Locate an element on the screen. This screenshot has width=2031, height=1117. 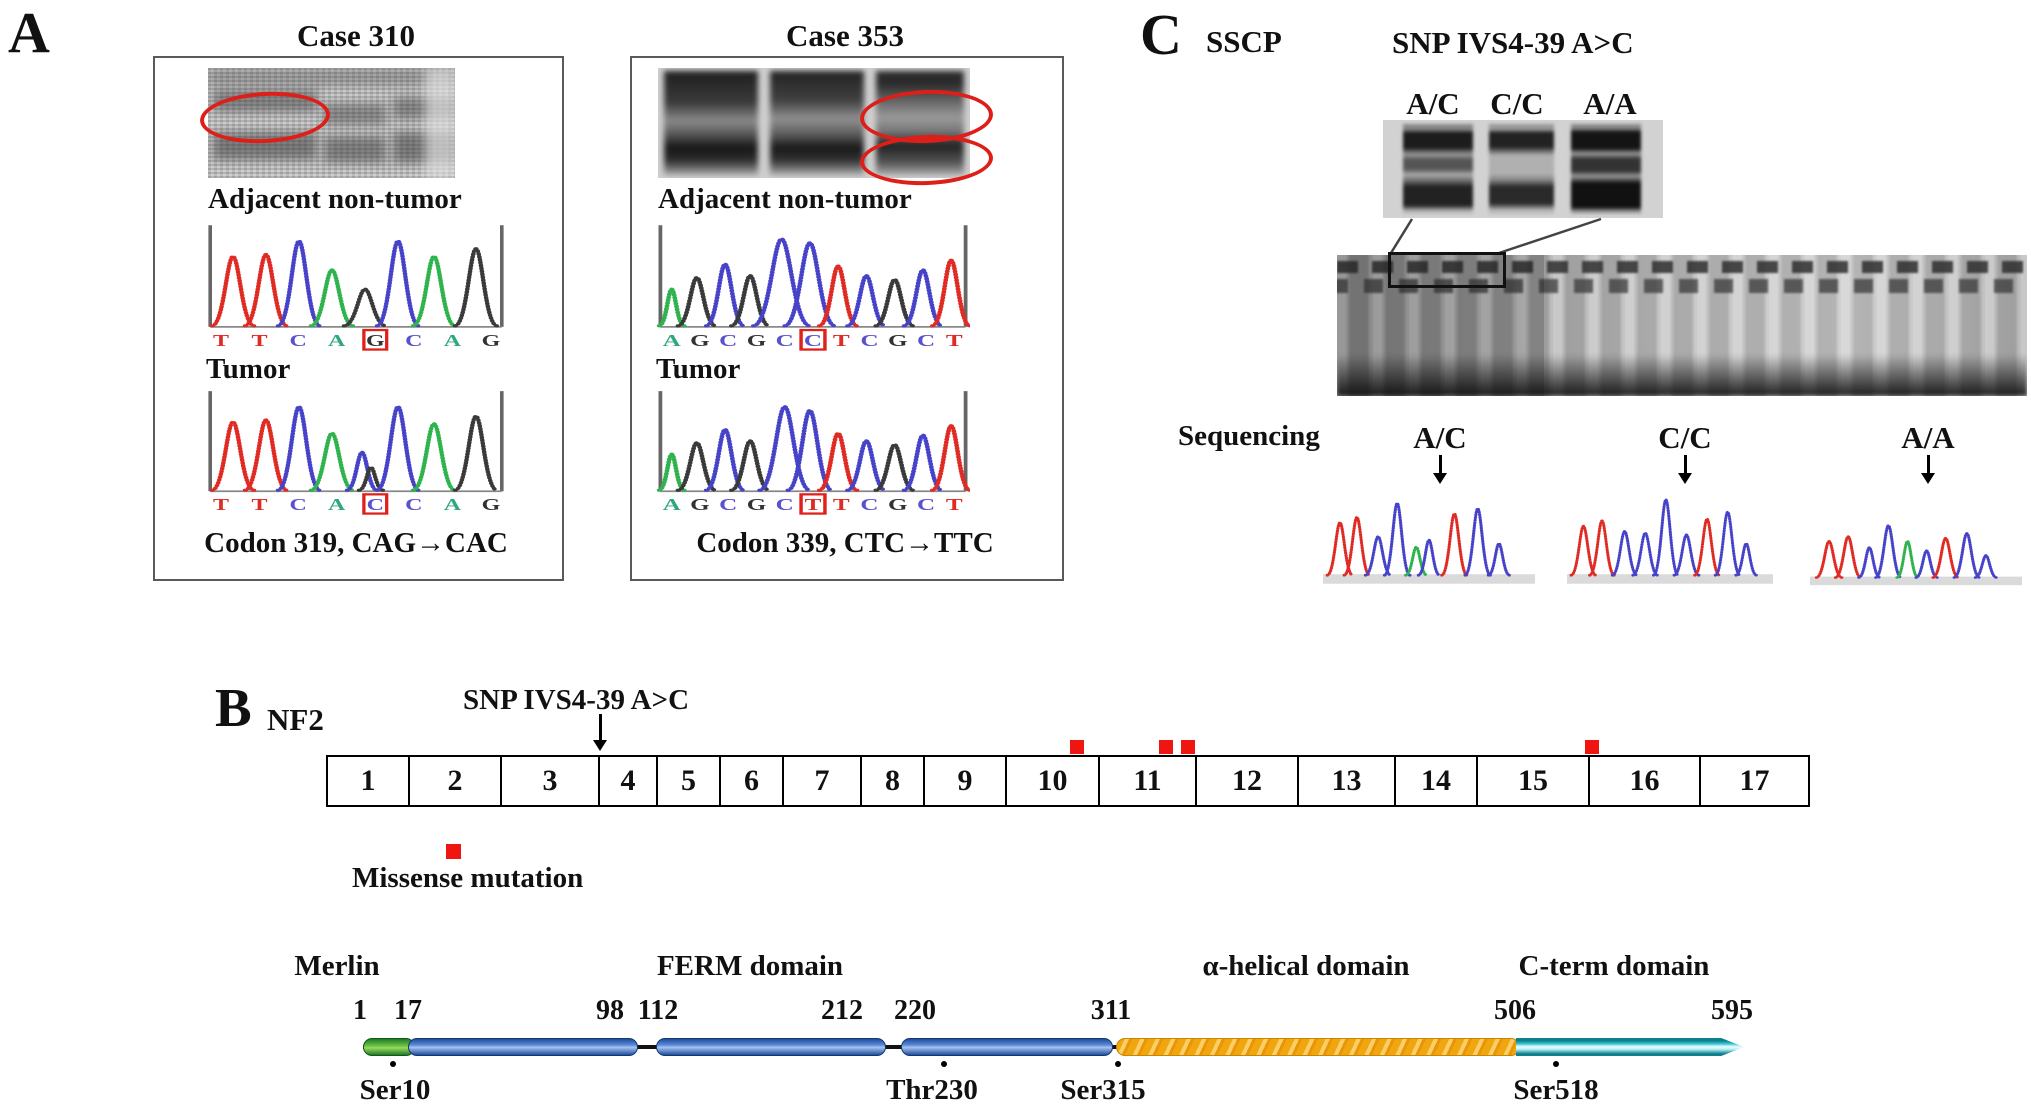
residue-number: 112 is located at coordinates (658, 1010).